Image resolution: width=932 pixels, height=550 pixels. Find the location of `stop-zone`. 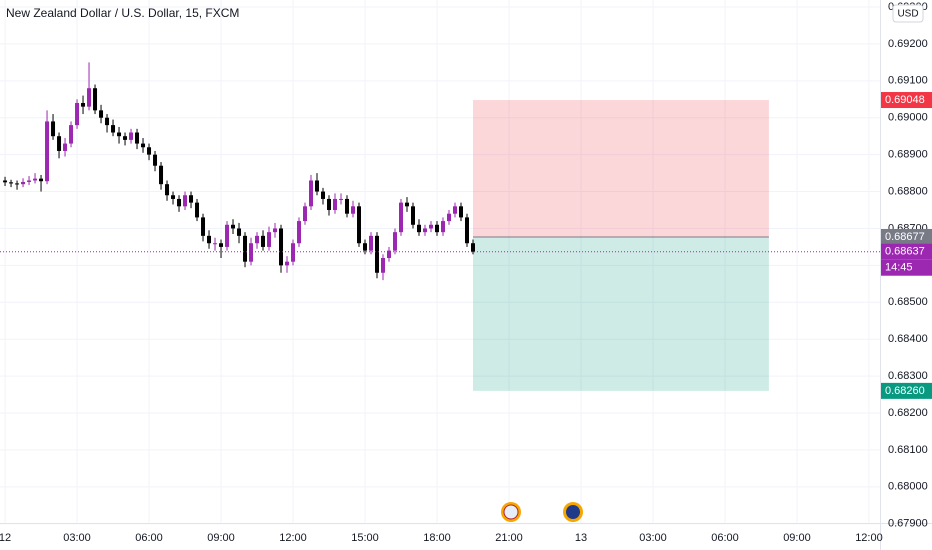

stop-zone is located at coordinates (620, 313).